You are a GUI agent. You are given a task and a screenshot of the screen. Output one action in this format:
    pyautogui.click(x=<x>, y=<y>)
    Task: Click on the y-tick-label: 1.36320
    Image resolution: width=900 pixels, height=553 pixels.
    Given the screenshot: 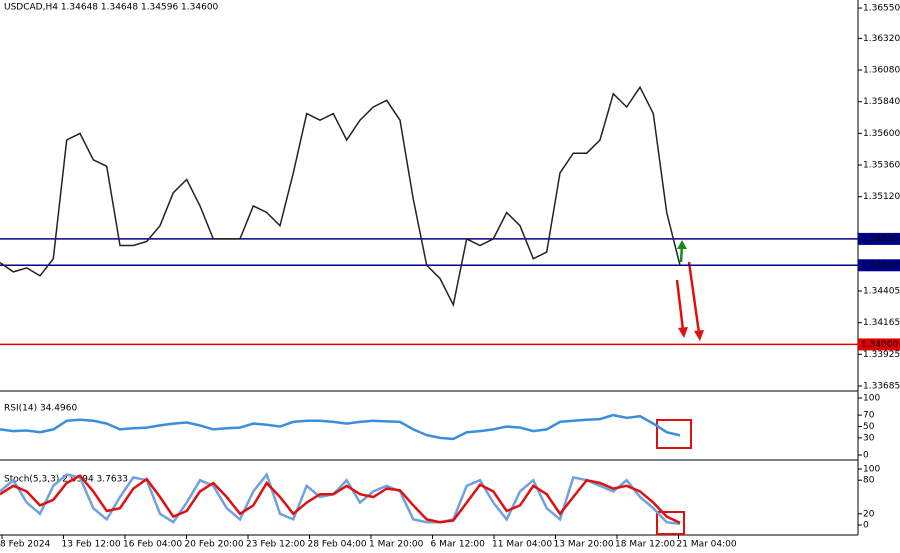 What is the action you would take?
    pyautogui.click(x=881, y=39)
    